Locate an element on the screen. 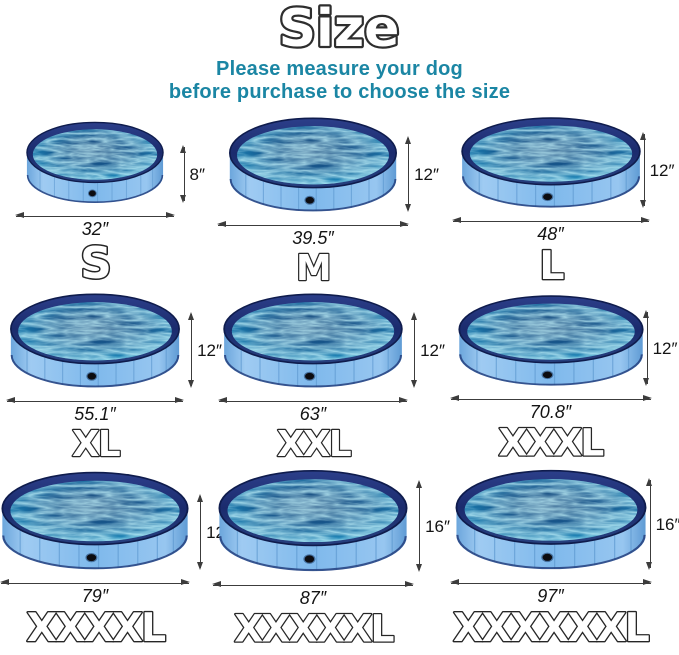  page-title: Size is located at coordinates (338, 29).